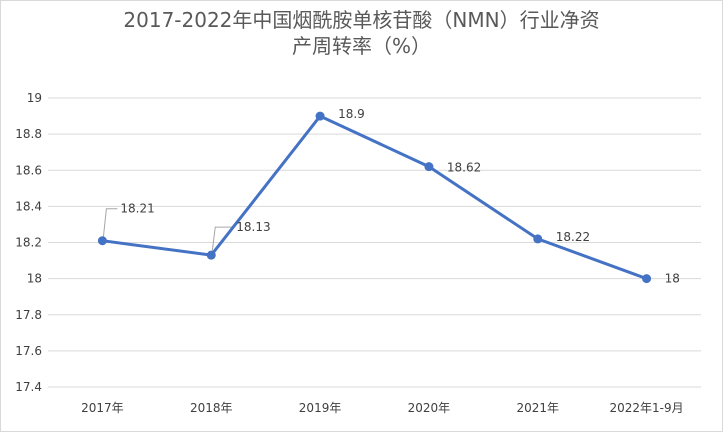 This screenshot has width=723, height=432. What do you see at coordinates (361, 33) in the screenshot?
I see `chart-title: 2017-2022年中国烟酰胺单核苷酸（NMN）行业净资 产周转率（%）` at bounding box center [361, 33].